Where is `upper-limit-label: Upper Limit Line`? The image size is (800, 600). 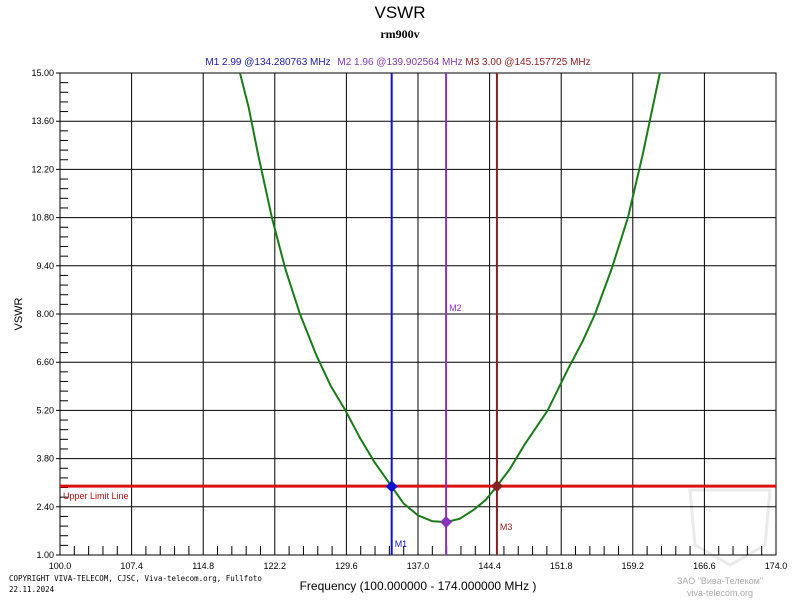 upper-limit-label: Upper Limit Line is located at coordinates (96, 496).